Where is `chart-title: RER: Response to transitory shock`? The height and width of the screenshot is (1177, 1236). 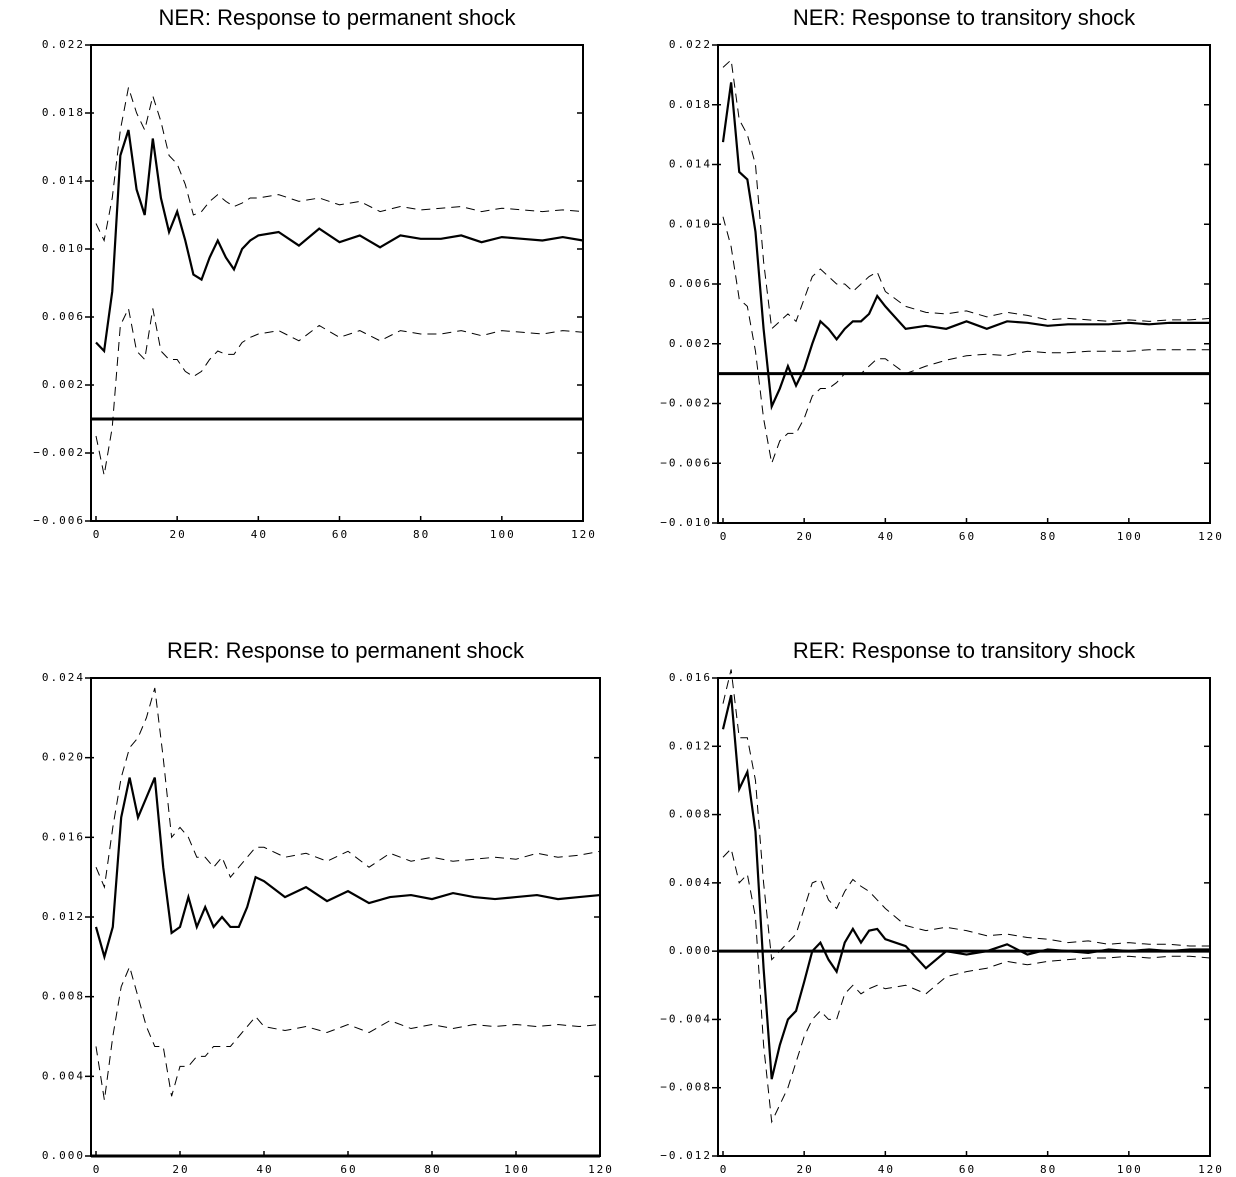 chart-title: RER: Response to transitory shock is located at coordinates (964, 650).